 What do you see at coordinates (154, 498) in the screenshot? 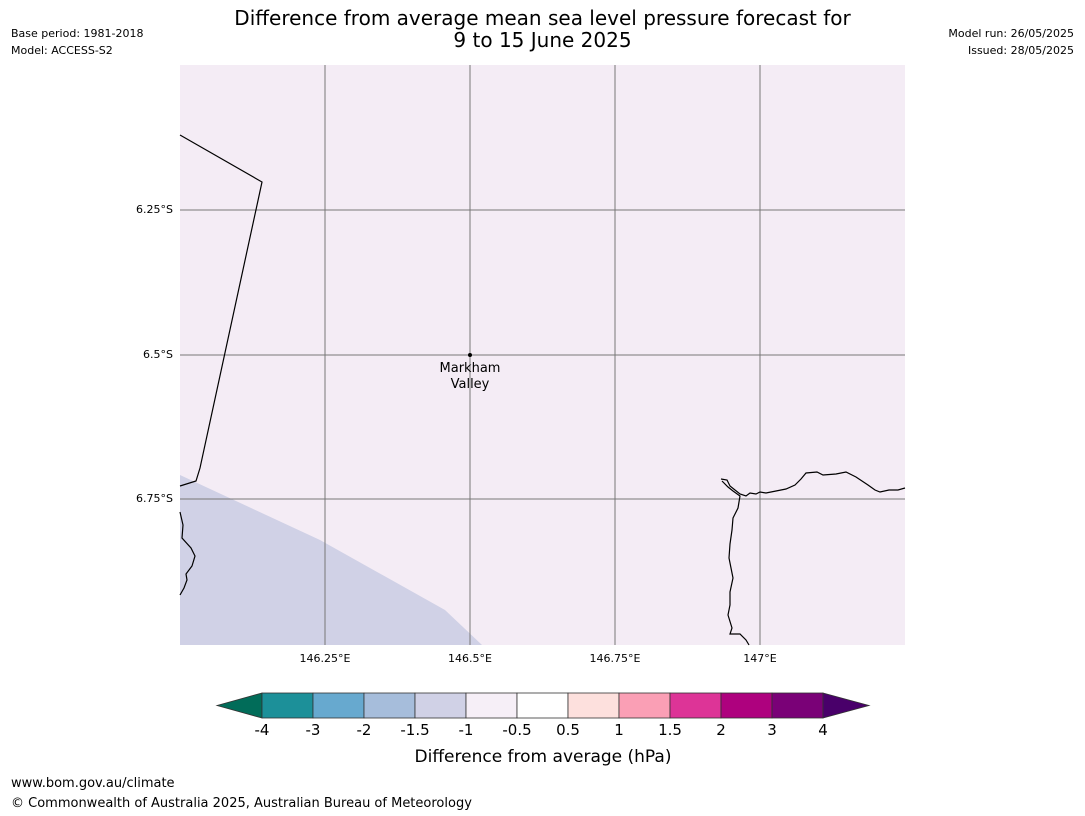
I see `lat-label-6-75: 6.75°S` at bounding box center [154, 498].